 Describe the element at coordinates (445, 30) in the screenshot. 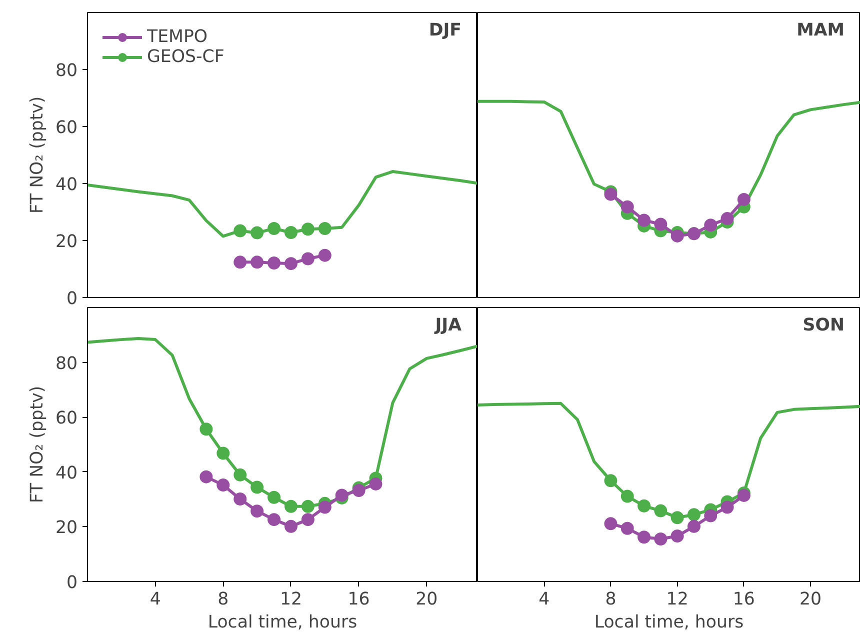

I see `text: DJF` at that location.